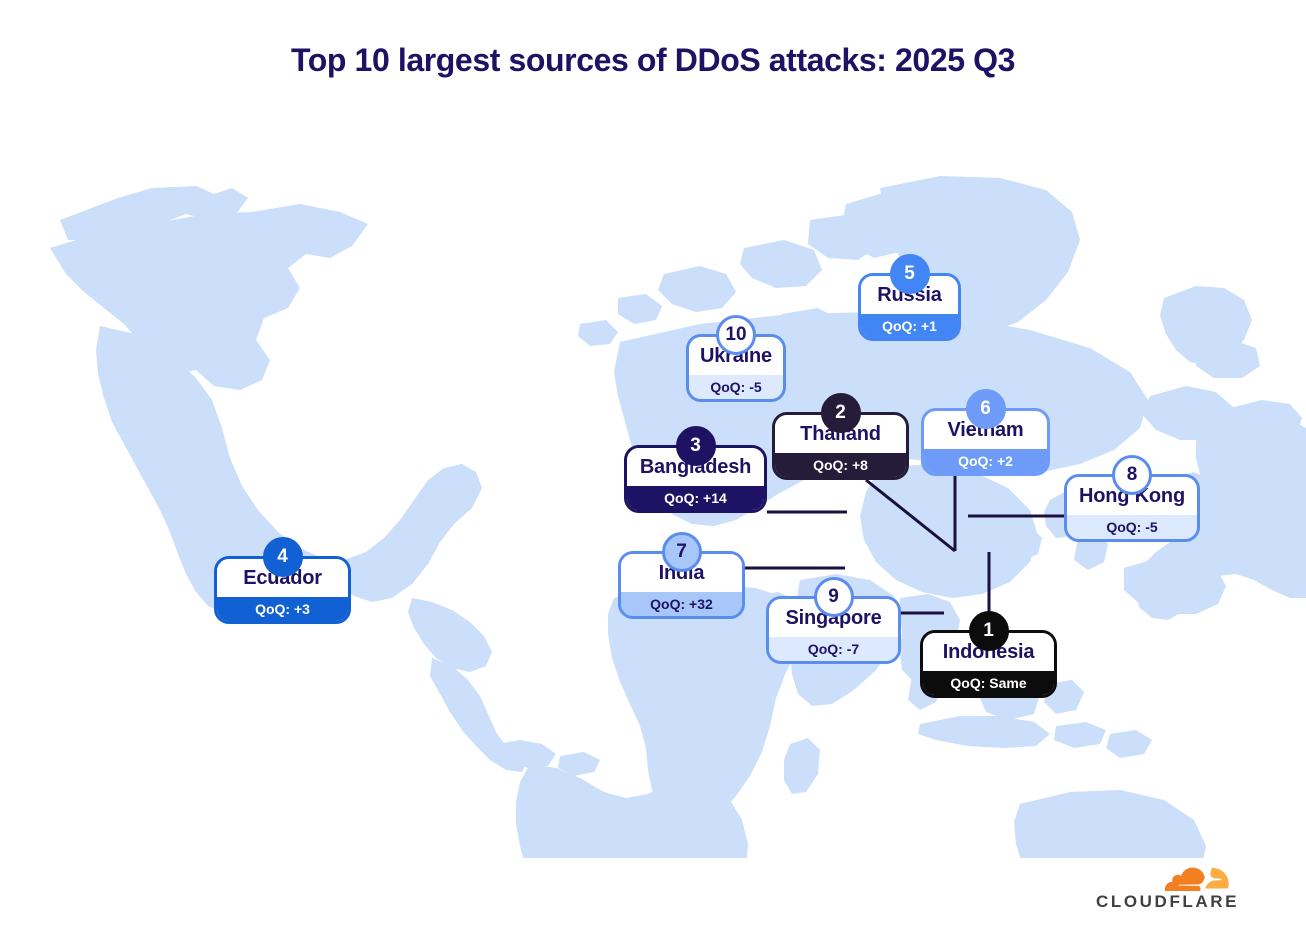 Image resolution: width=1306 pixels, height=929 pixels. What do you see at coordinates (736, 358) in the screenshot?
I see `country-card-ukraine: Ukraine QoQ: -5 10` at bounding box center [736, 358].